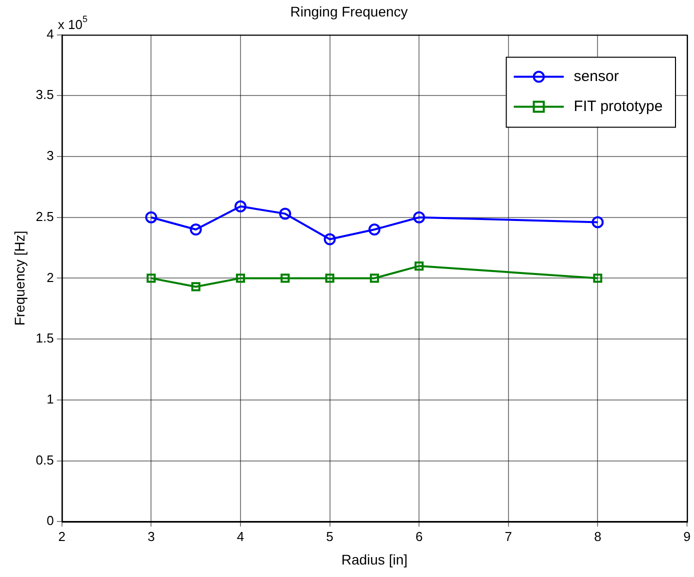 The height and width of the screenshot is (577, 694). Describe the element at coordinates (151, 536) in the screenshot. I see `x-tick-label: 3` at that location.